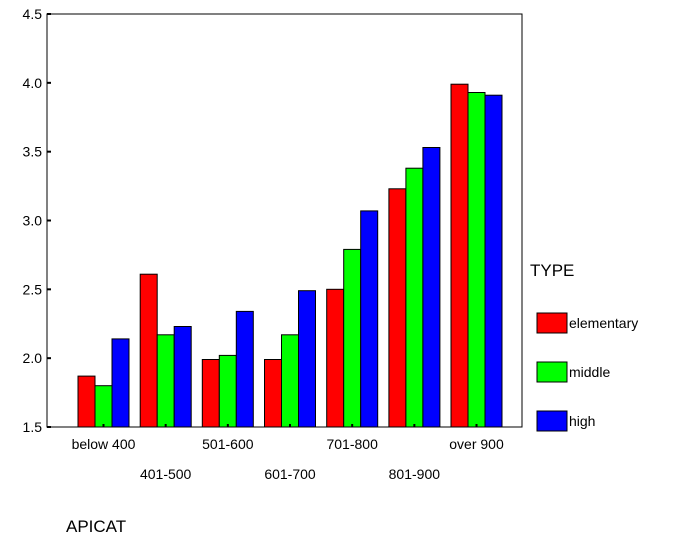 The height and width of the screenshot is (536, 676). What do you see at coordinates (290, 474) in the screenshot?
I see `x-tick-label: 601-700` at bounding box center [290, 474].